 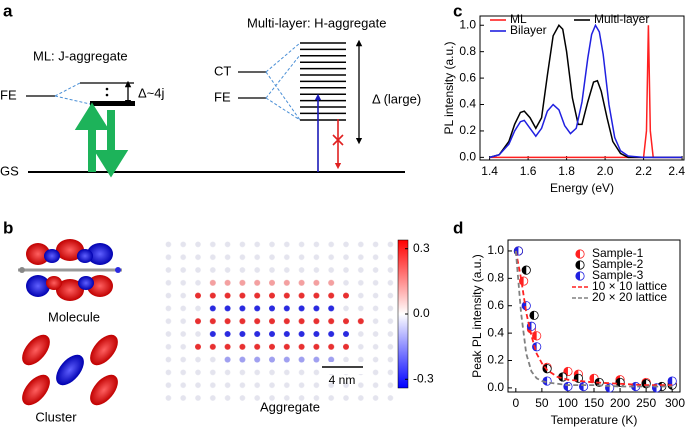 What do you see at coordinates (620, 403) in the screenshot?
I see `x-tick-label: 200` at bounding box center [620, 403].